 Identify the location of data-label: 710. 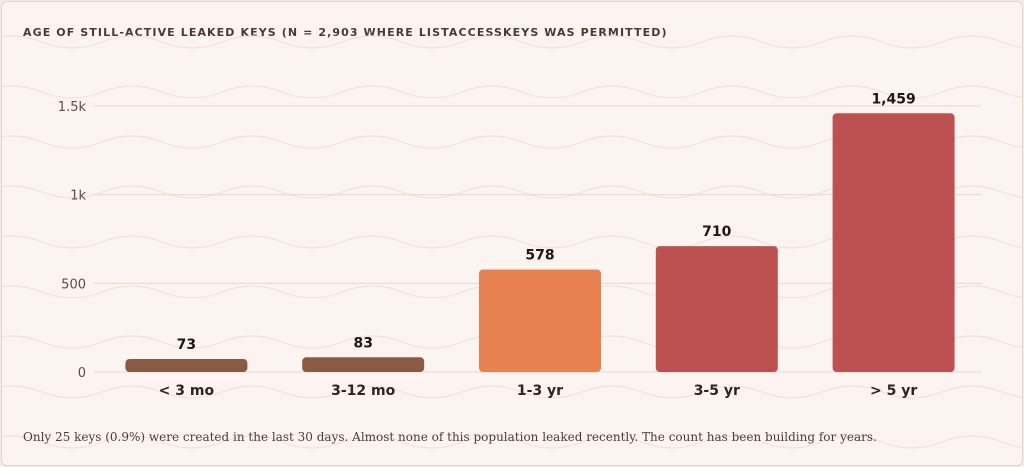
(716, 232).